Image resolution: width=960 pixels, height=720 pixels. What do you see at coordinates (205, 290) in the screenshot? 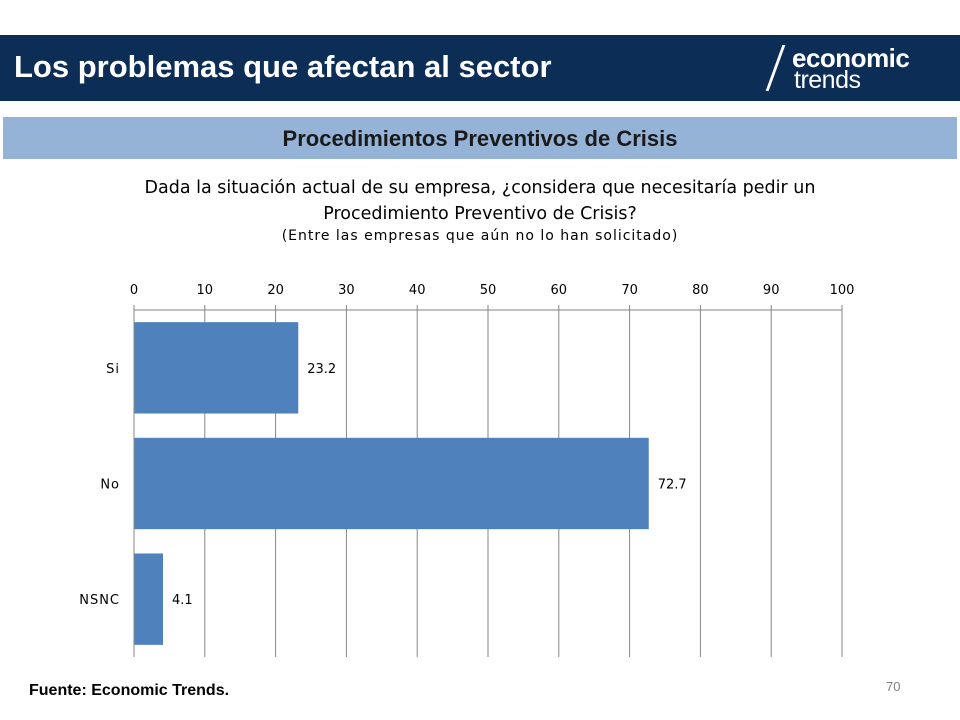
I see `x-tick-label: 10` at bounding box center [205, 290].